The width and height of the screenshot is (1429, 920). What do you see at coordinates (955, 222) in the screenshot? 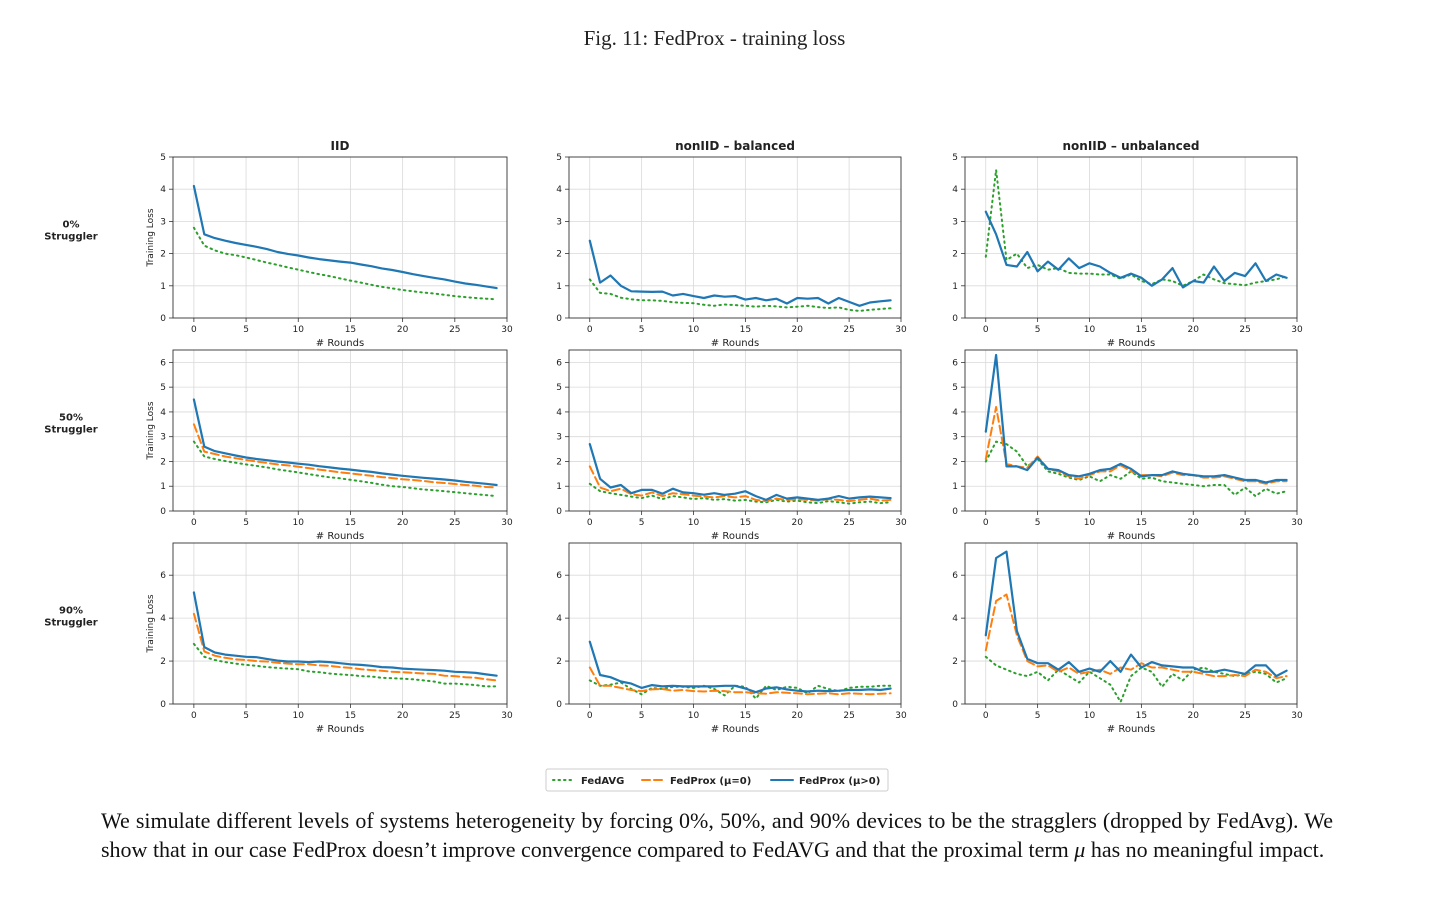
I see `y-tick-label: 3` at bounding box center [955, 222].